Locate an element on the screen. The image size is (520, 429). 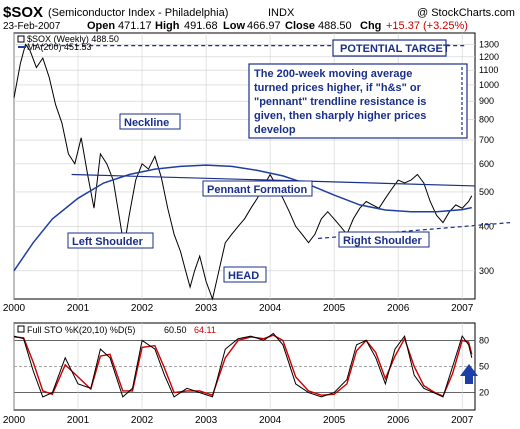
right-shoulder-label: Right Shoulder is located at coordinates (383, 241).